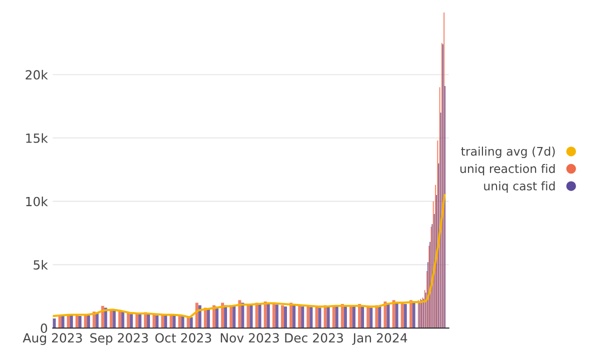 The height and width of the screenshot is (352, 600). Describe the element at coordinates (507, 170) in the screenshot. I see `legend-label: uniq reaction fid` at that location.